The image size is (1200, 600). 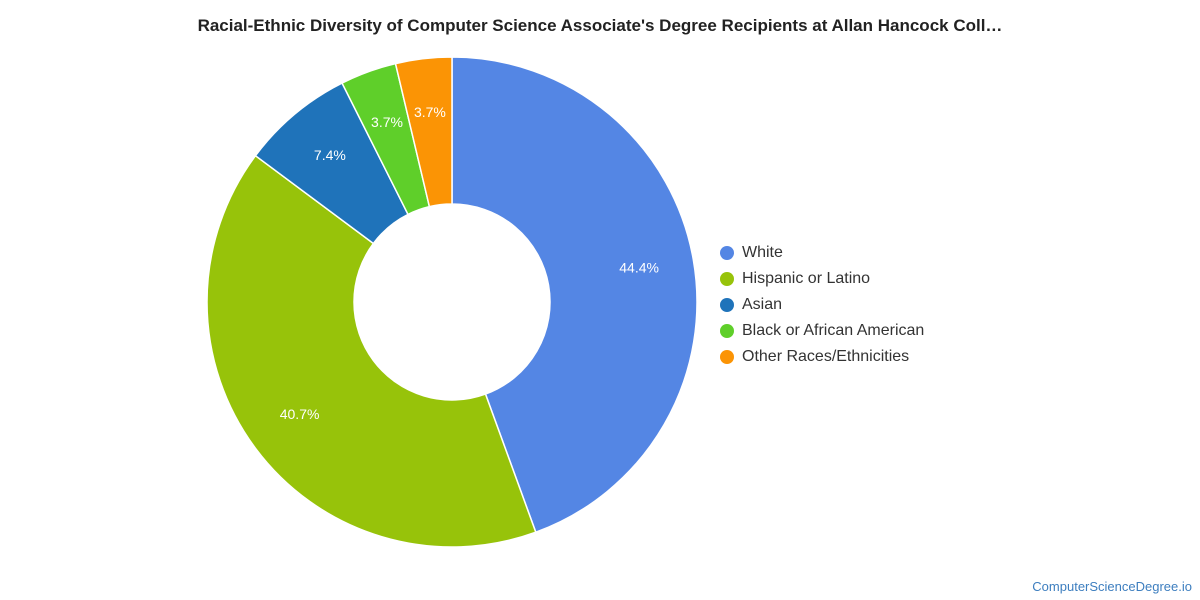 I want to click on legend-item: White, so click(x=822, y=253).